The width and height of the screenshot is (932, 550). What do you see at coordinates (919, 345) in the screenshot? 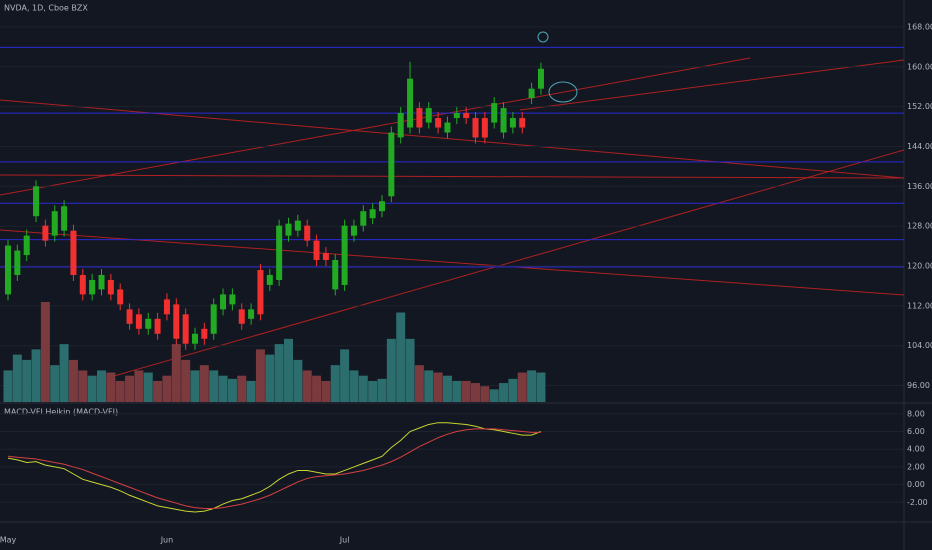
I see `y-tick-label: 104.00` at bounding box center [919, 345].